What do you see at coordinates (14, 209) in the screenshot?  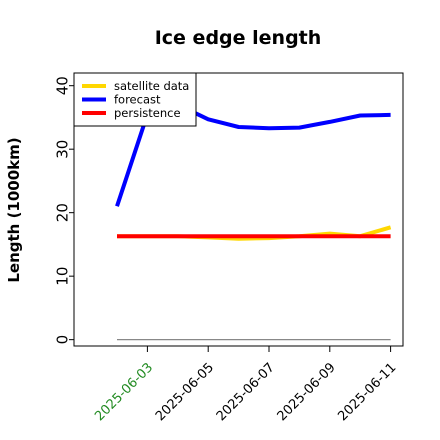 I see `y-axis-label: Length (1000km)` at bounding box center [14, 209].